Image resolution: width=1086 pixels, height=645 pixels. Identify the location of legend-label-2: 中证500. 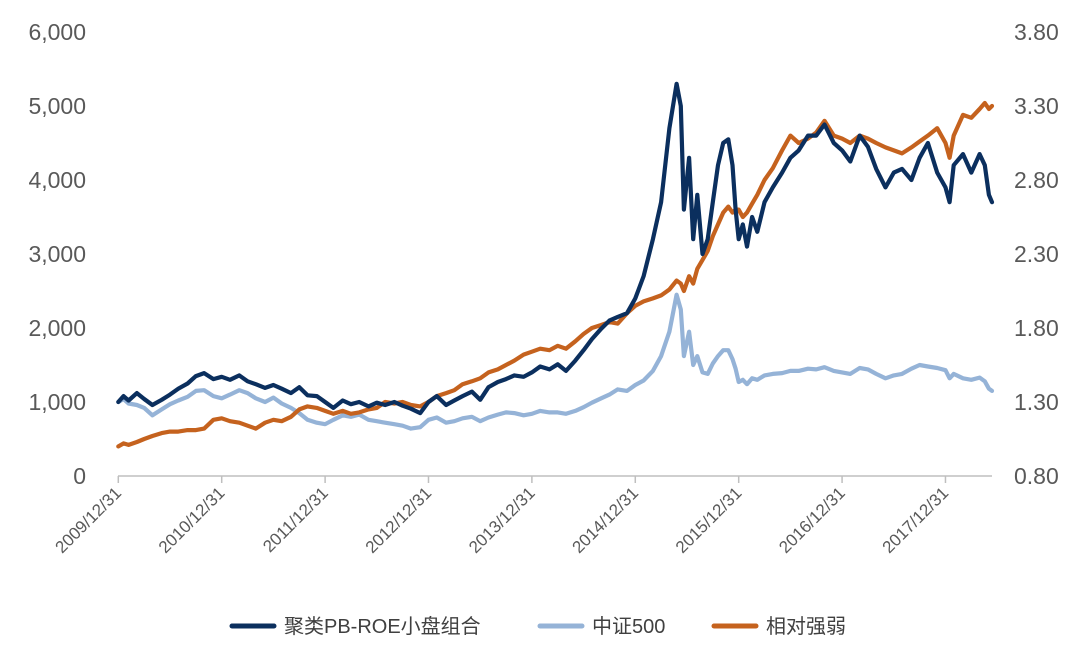
(628, 626).